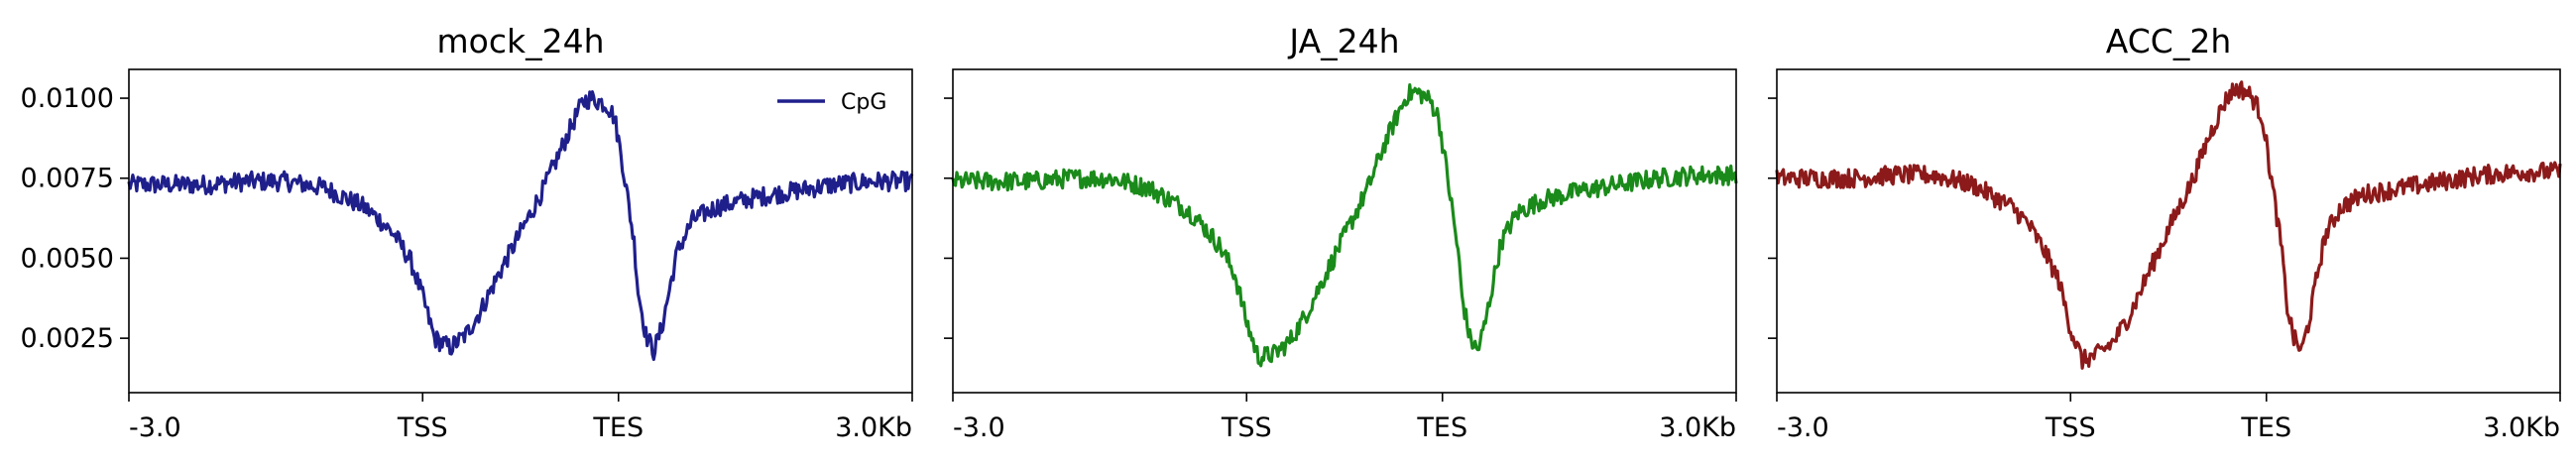  Describe the element at coordinates (1343, 41) in the screenshot. I see `chart-title: JA_24h` at that location.